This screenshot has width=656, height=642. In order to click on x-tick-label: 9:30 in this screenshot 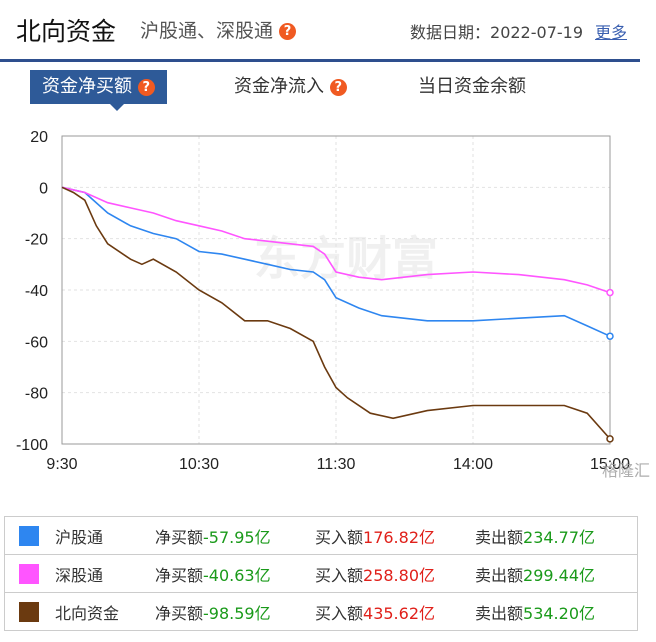, I will do `click(61, 464)`.